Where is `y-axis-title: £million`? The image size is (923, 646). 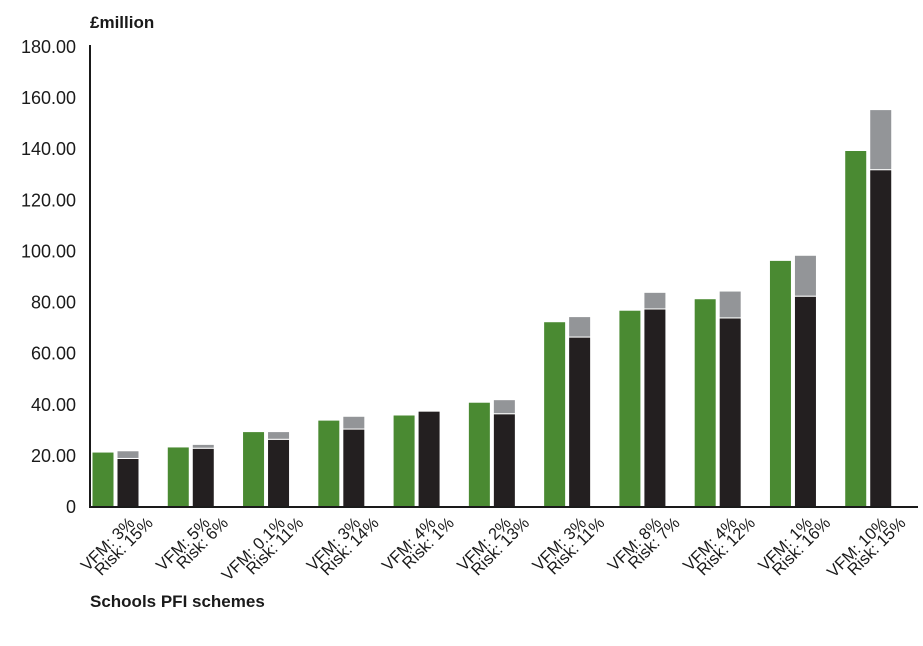
y-axis-title: £million is located at coordinates (122, 22).